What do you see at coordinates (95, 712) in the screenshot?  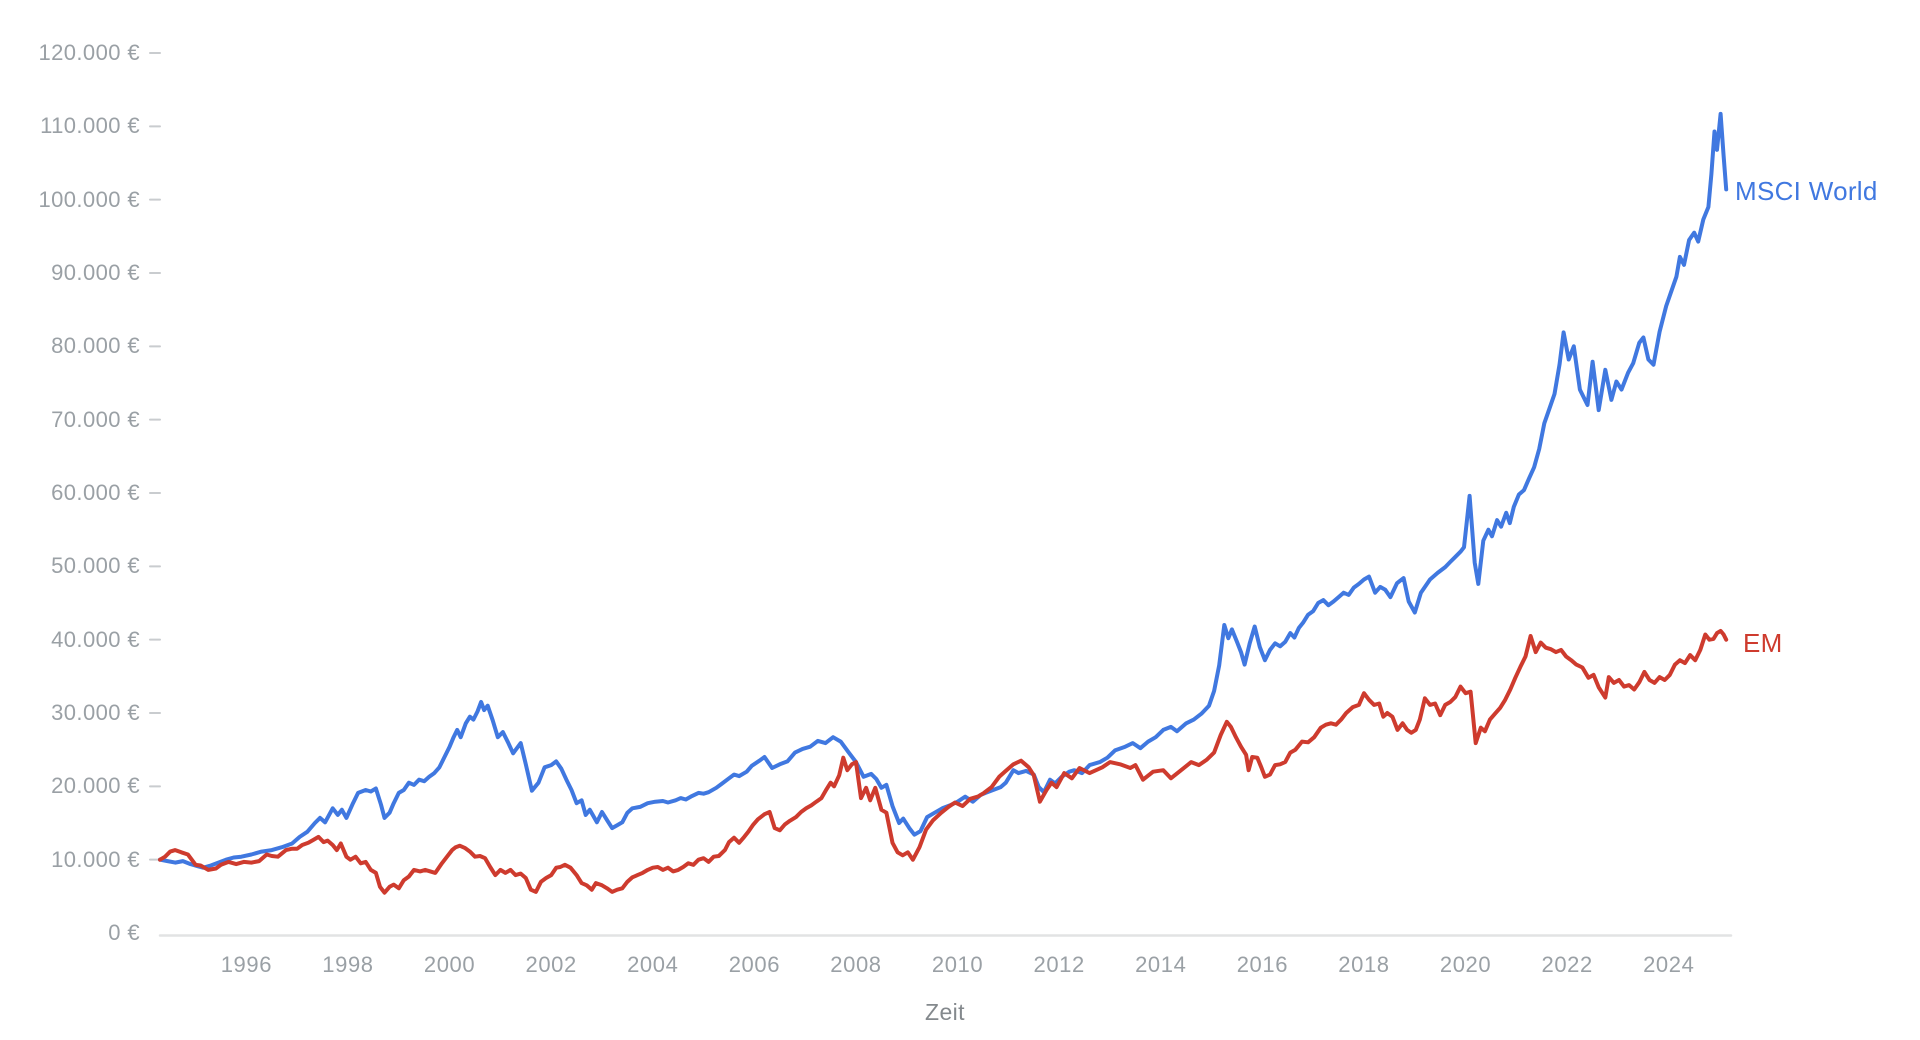 I see `y-tick-label: 30.000 €` at bounding box center [95, 712].